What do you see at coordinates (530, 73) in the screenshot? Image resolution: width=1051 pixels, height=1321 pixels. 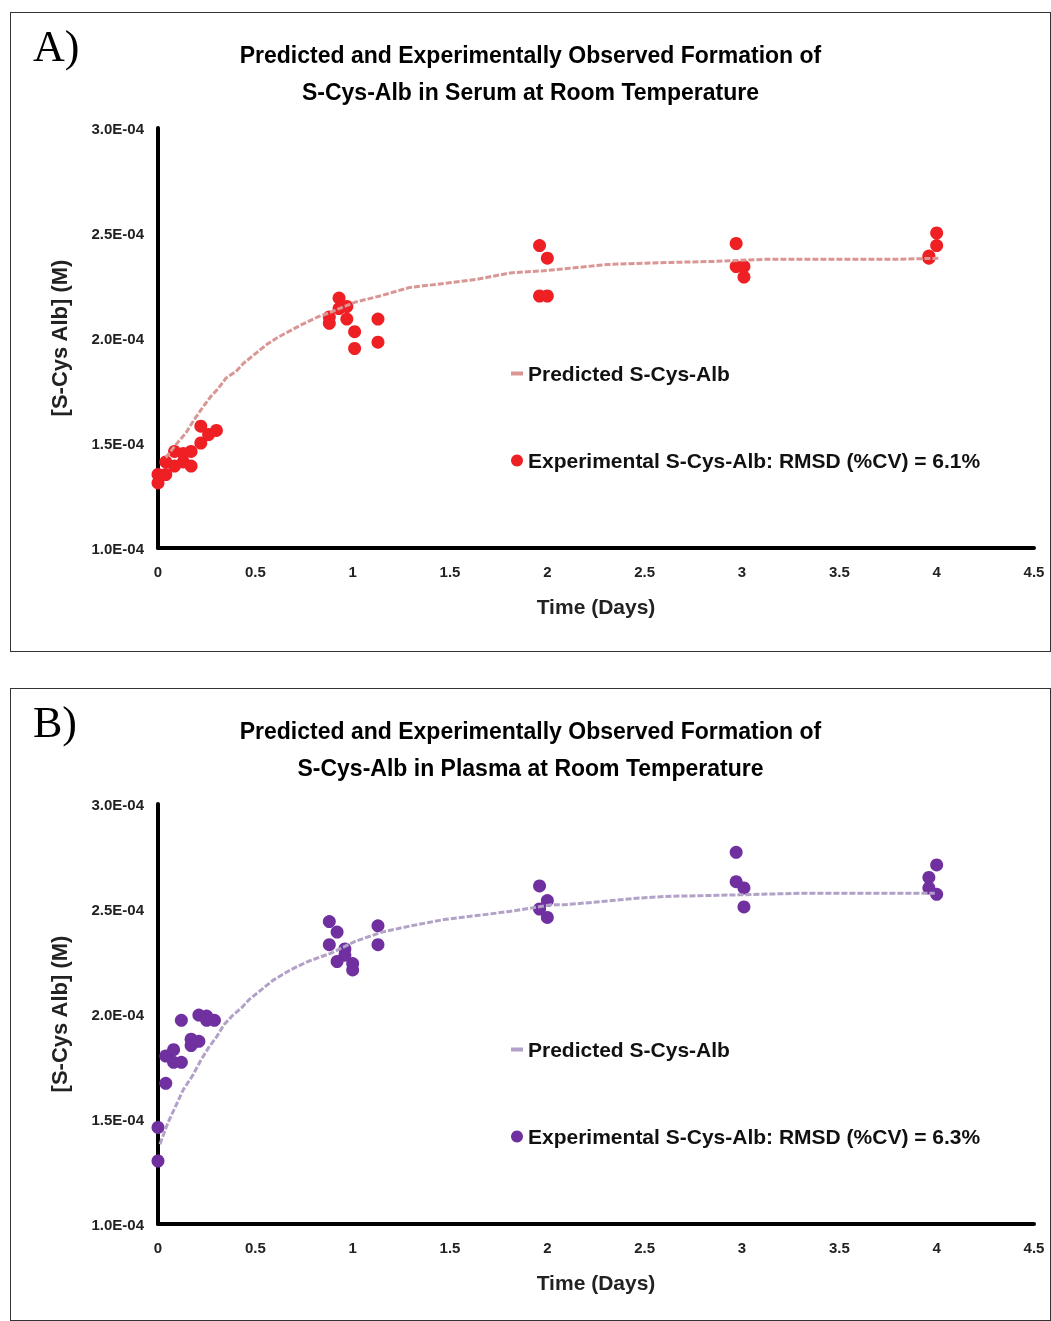 I see `chart-title: Predicted and Experimentally Observed Formation of S-Cys-Alb in Serum at Room Temperature` at bounding box center [530, 73].